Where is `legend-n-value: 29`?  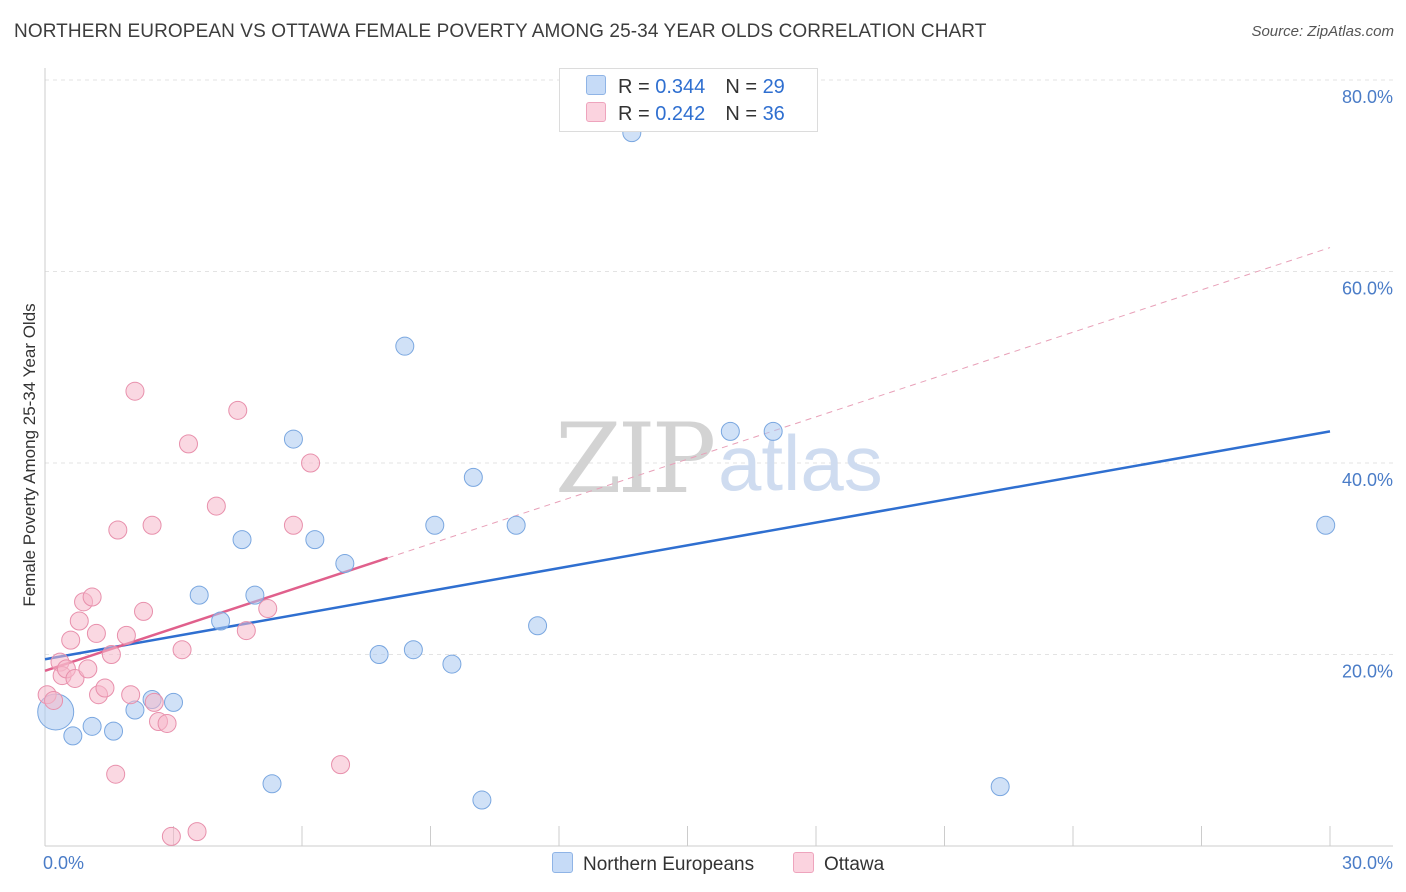
legend-n-value: 29 is located at coordinates (773, 87).